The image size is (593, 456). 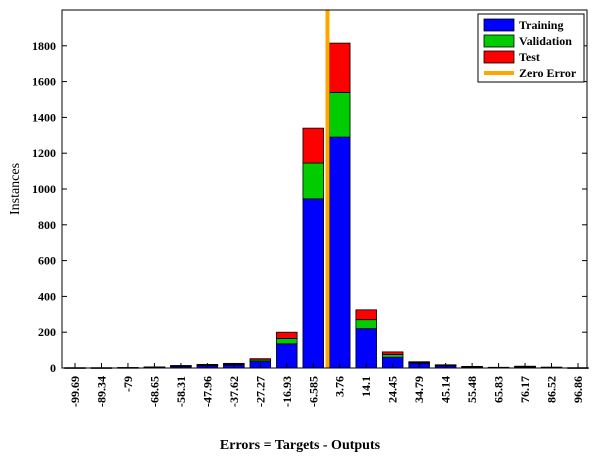 I want to click on x-tick-label-9: -6.585, so click(x=313, y=391).